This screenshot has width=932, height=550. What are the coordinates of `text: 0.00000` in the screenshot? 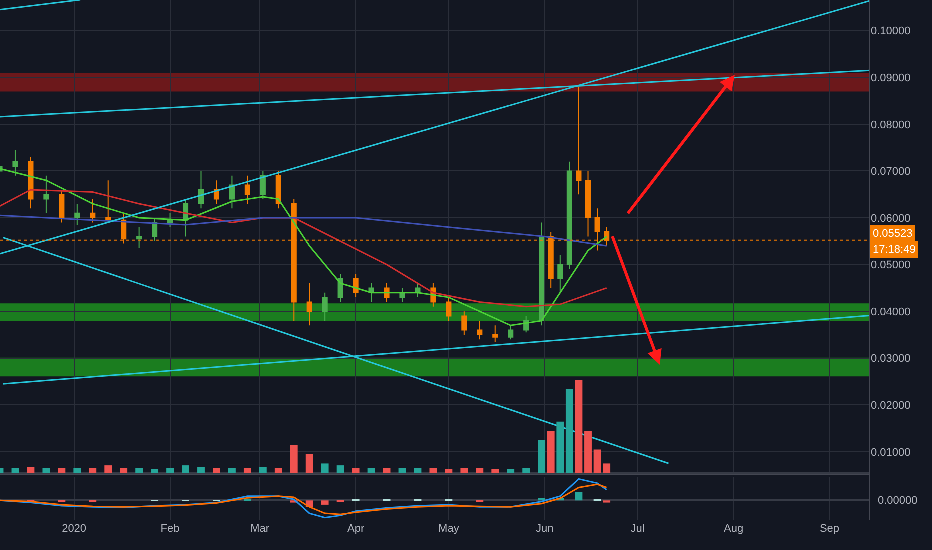 It's located at (898, 501).